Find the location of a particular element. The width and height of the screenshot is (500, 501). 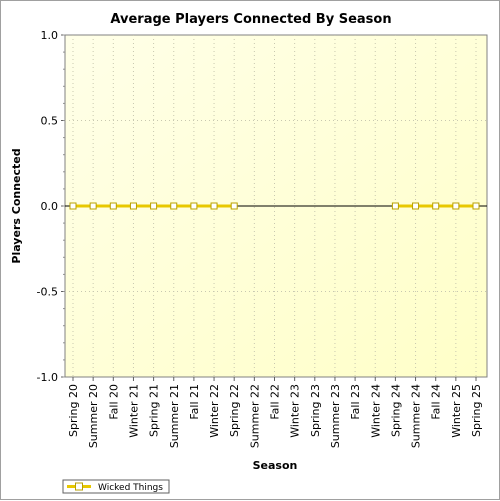

legend-label: Wicked Things is located at coordinates (130, 488).